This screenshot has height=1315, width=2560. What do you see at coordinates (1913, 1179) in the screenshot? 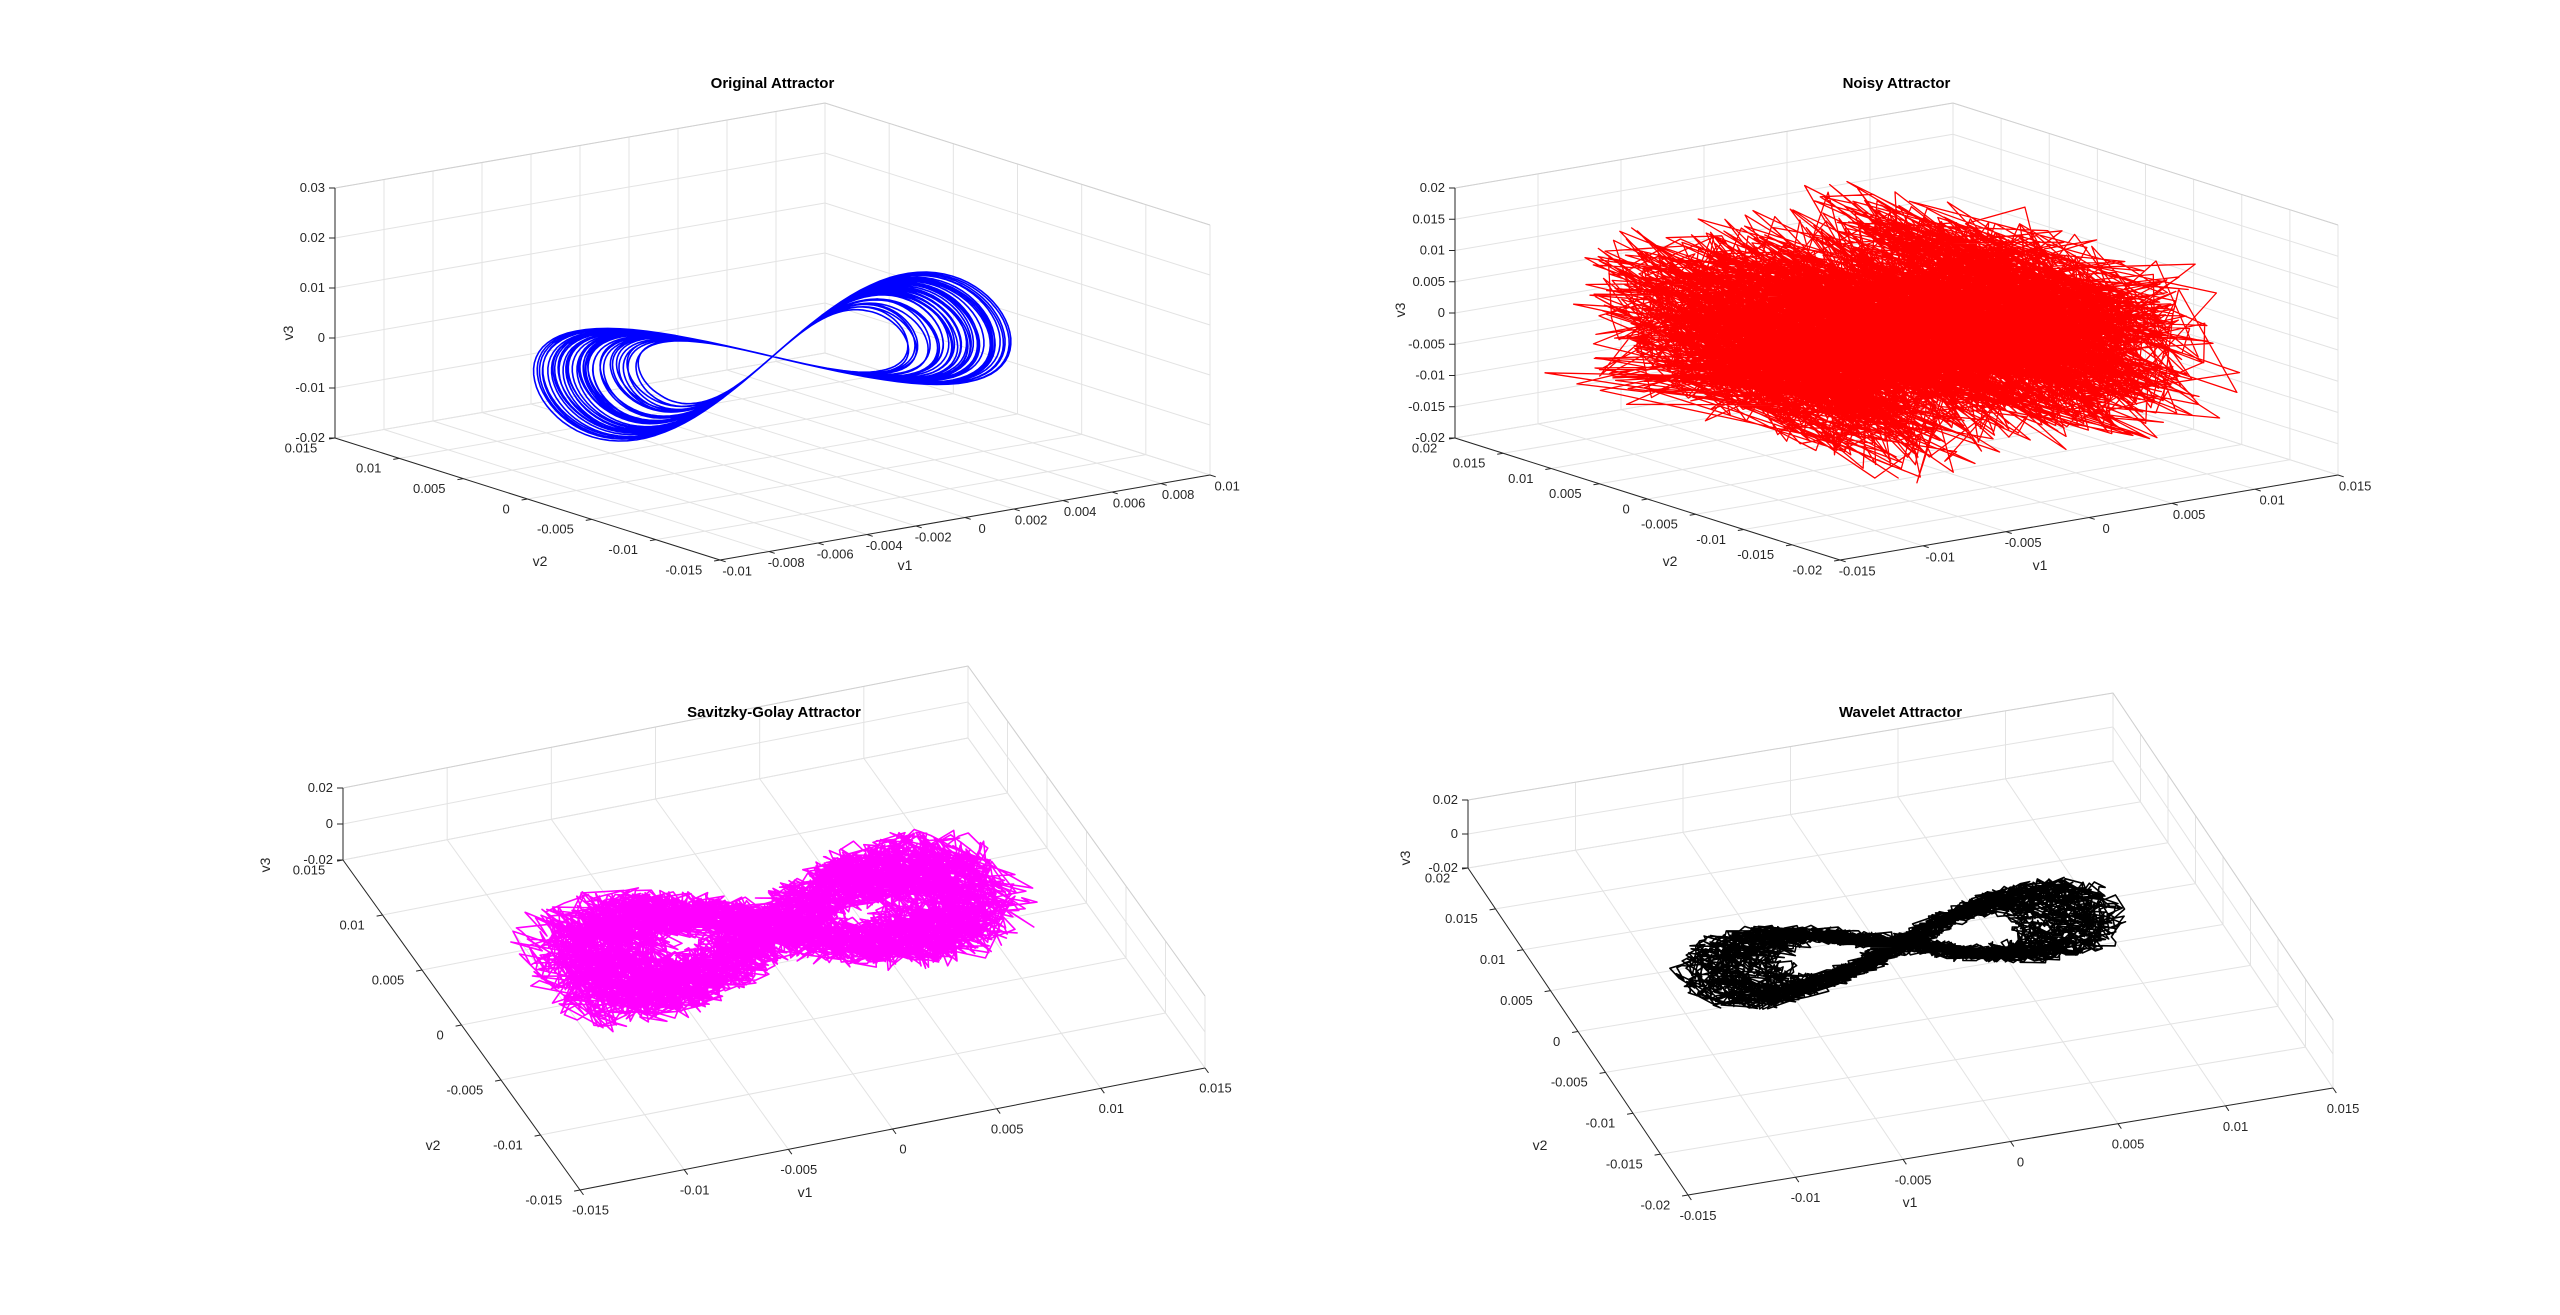
I see `x-tick-label: -0.005` at bounding box center [1913, 1179].